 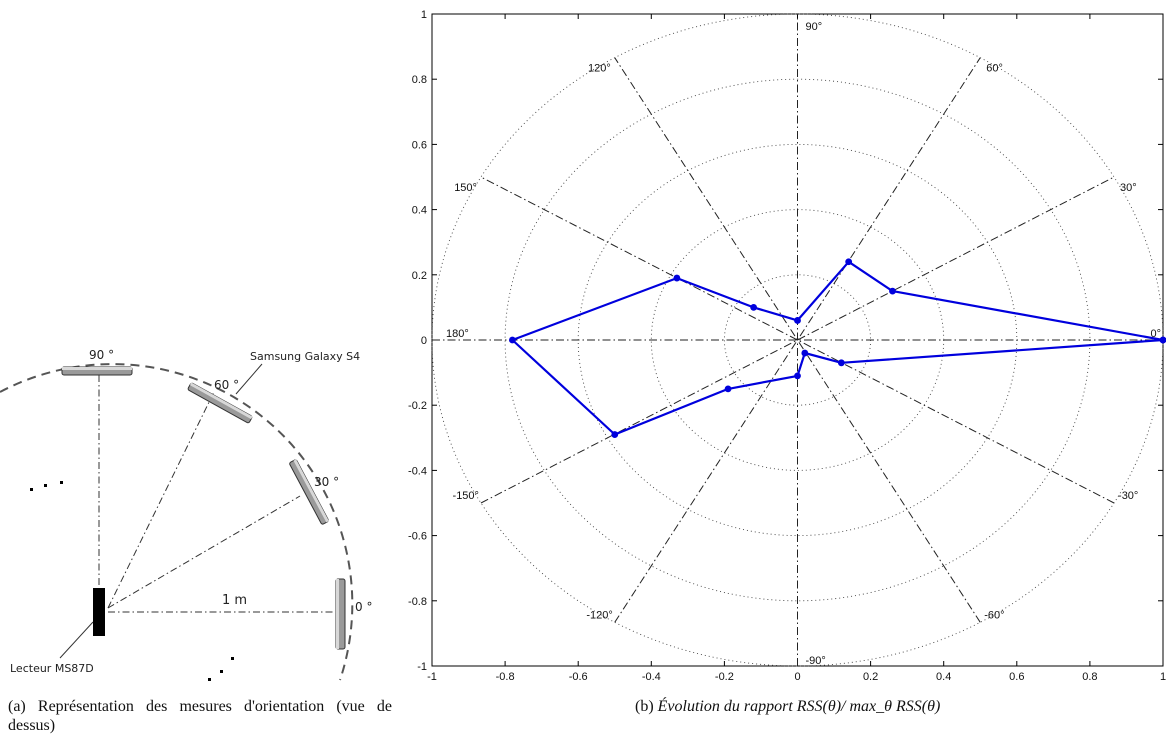 I want to click on x-tick-label: 0.2, so click(x=870, y=677).